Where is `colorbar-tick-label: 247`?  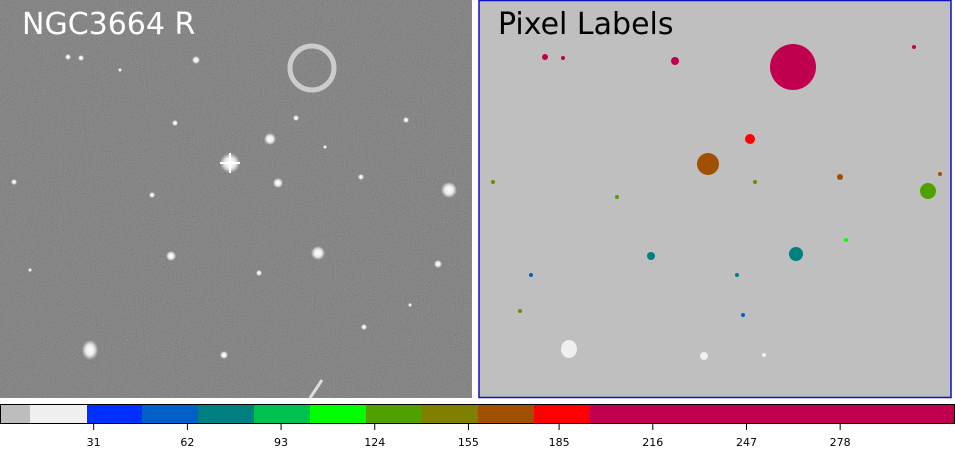 colorbar-tick-label: 247 is located at coordinates (746, 442).